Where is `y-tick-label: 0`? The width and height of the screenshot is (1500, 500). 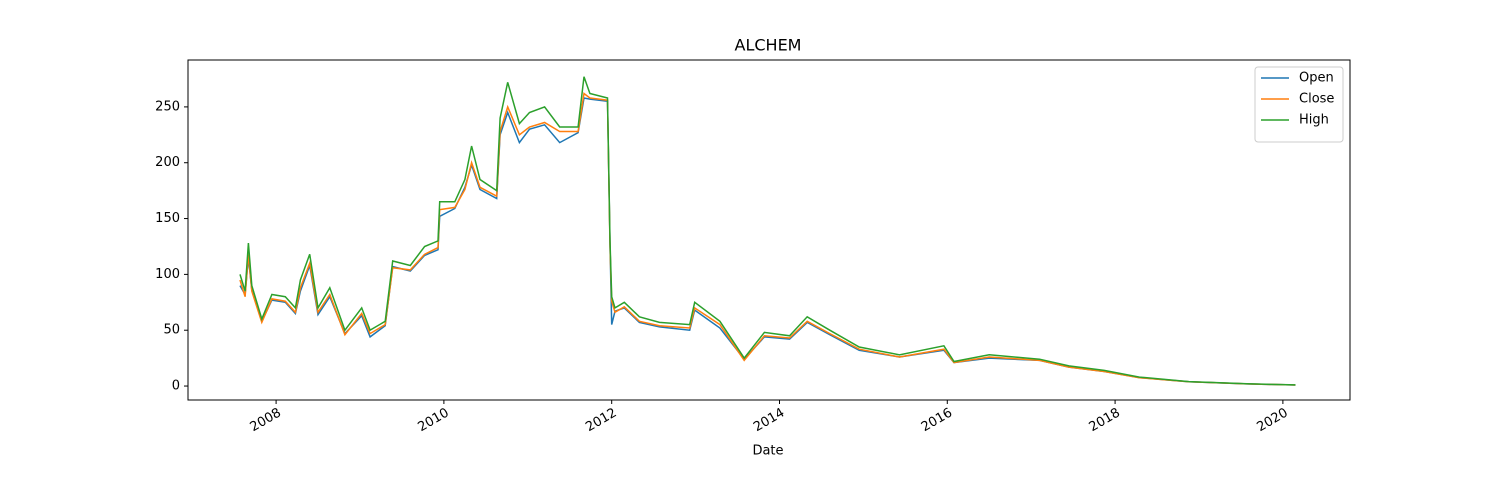
y-tick-label: 0 is located at coordinates (176, 386).